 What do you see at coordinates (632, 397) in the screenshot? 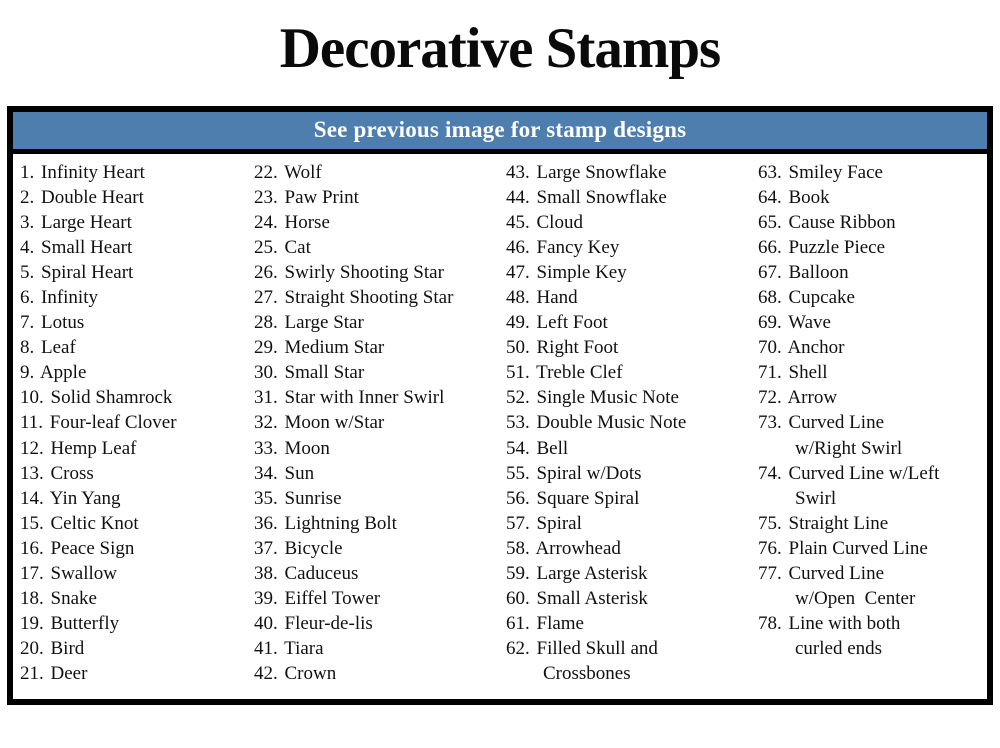
I see `stamp-item-text: 52. Single Music Note` at bounding box center [632, 397].